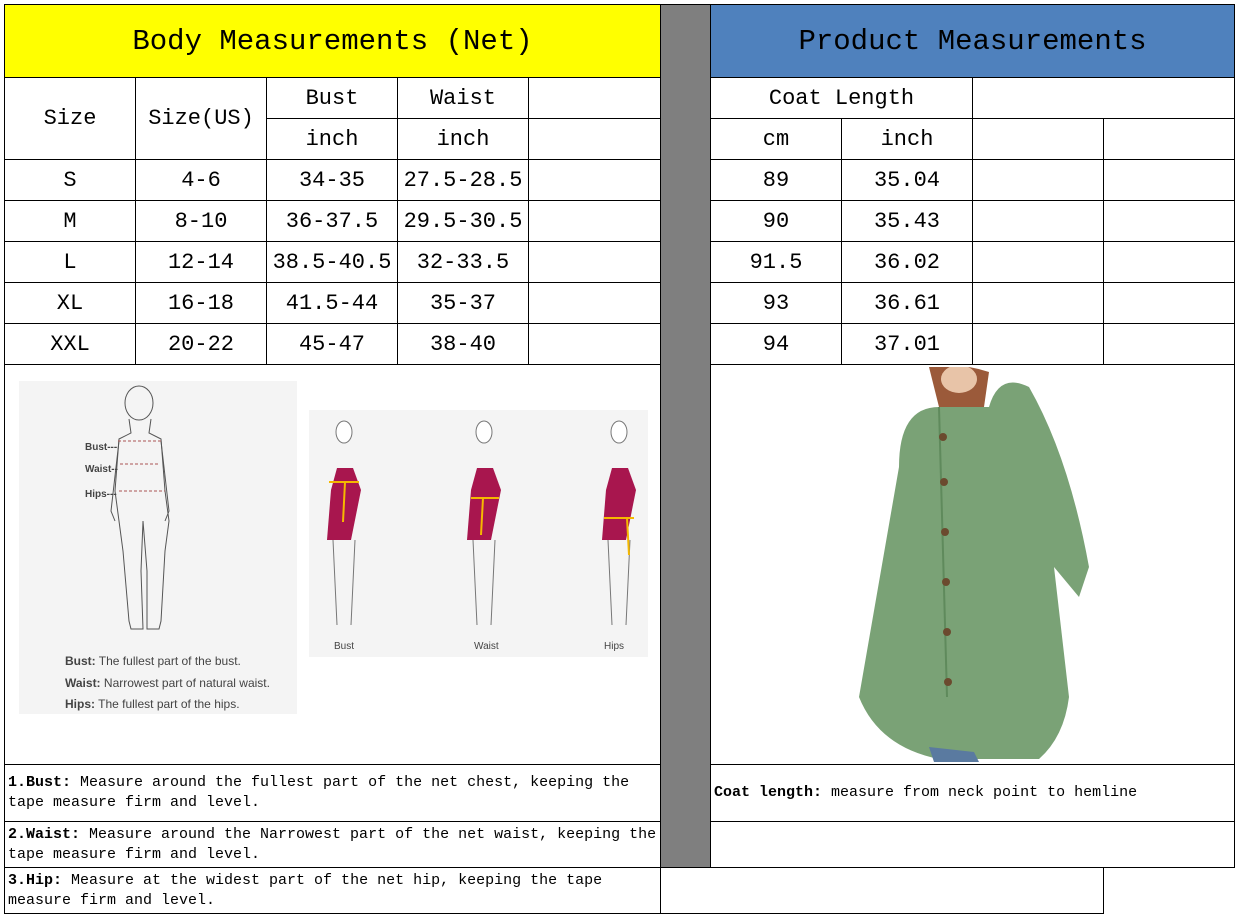 This screenshot has height=919, width=1239. Describe the element at coordinates (201, 262) in the screenshot. I see `us-size-cell: 12-14` at that location.